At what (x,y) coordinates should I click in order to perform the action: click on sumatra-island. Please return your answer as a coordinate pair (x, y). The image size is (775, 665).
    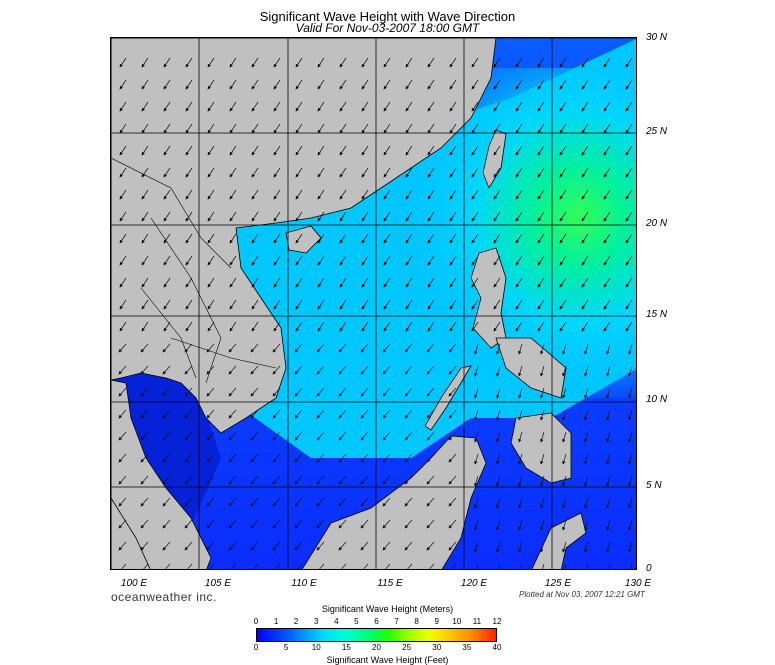
    Looking at the image, I should click on (131, 533).